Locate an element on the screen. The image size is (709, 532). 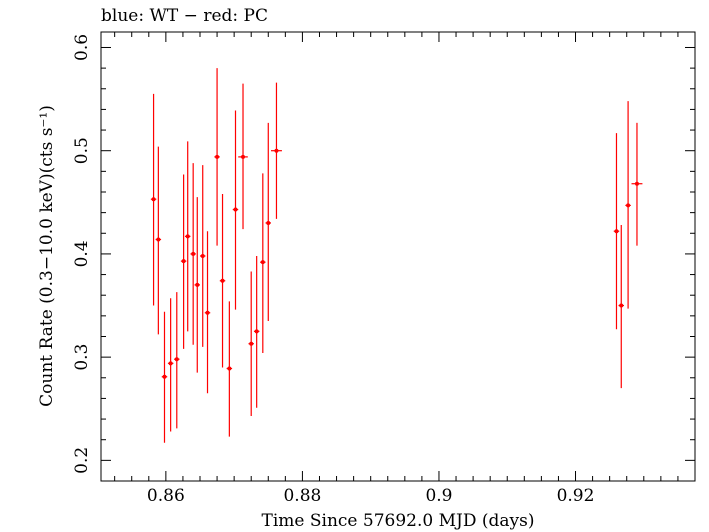
chart-title: blue: WT − red: PC is located at coordinates (184, 16).